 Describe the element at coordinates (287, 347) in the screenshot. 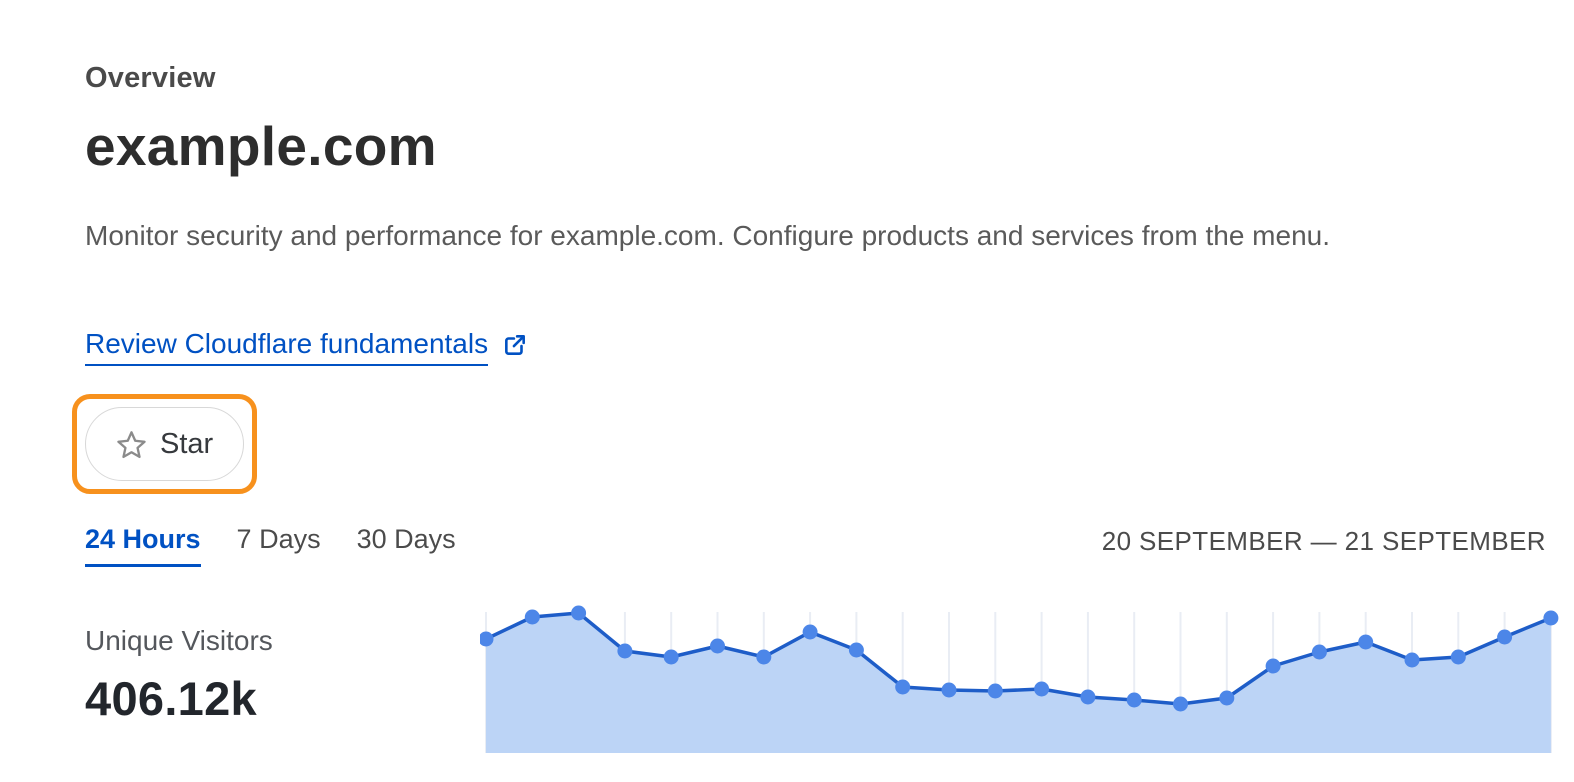

I see `review-fundamentals-link-label: Review Cloudflare fundamentals` at that location.